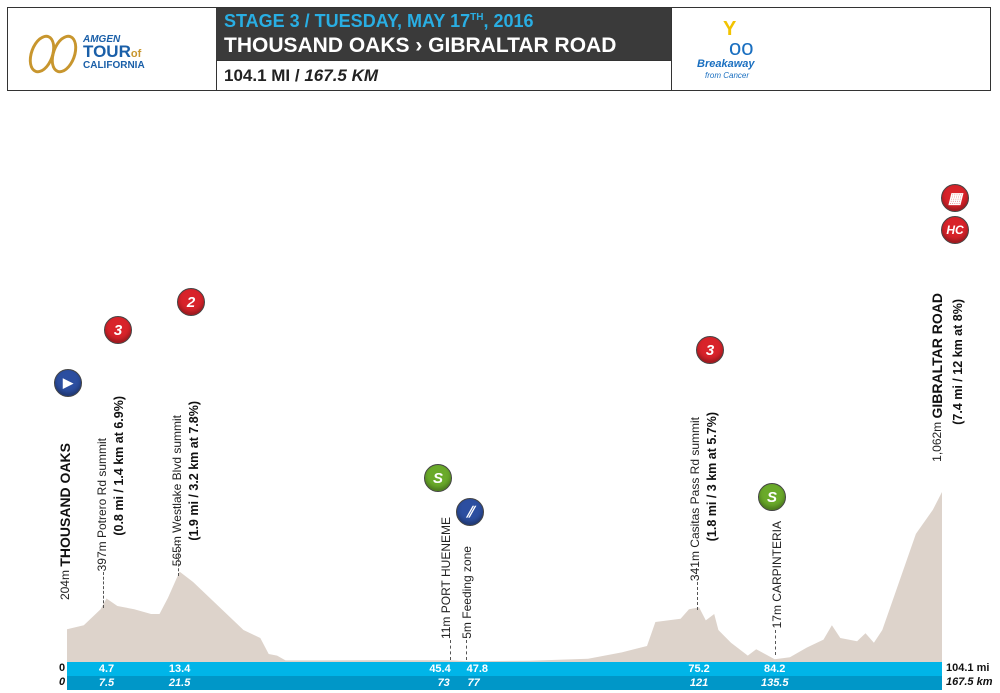 This screenshot has height=693, width=1000. Describe the element at coordinates (65, 584) in the screenshot. I see `marker-elevation: 204m` at that location.